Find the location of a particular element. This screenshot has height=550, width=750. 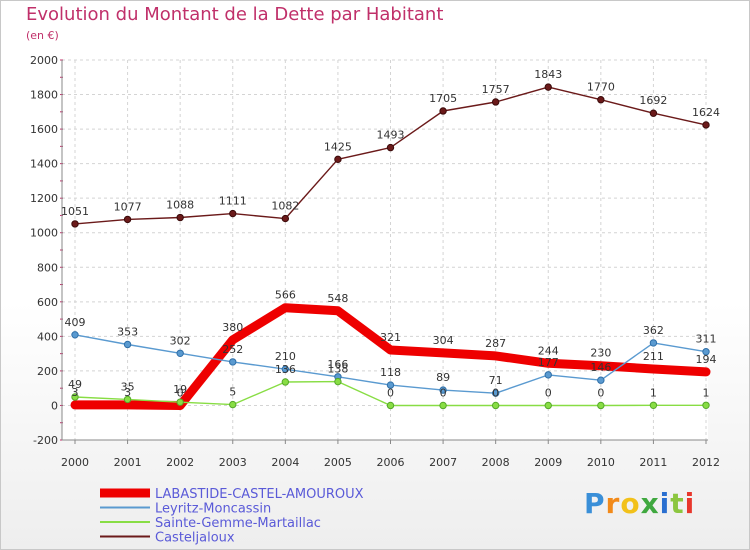

brand-letter: t is located at coordinates (677, 503).